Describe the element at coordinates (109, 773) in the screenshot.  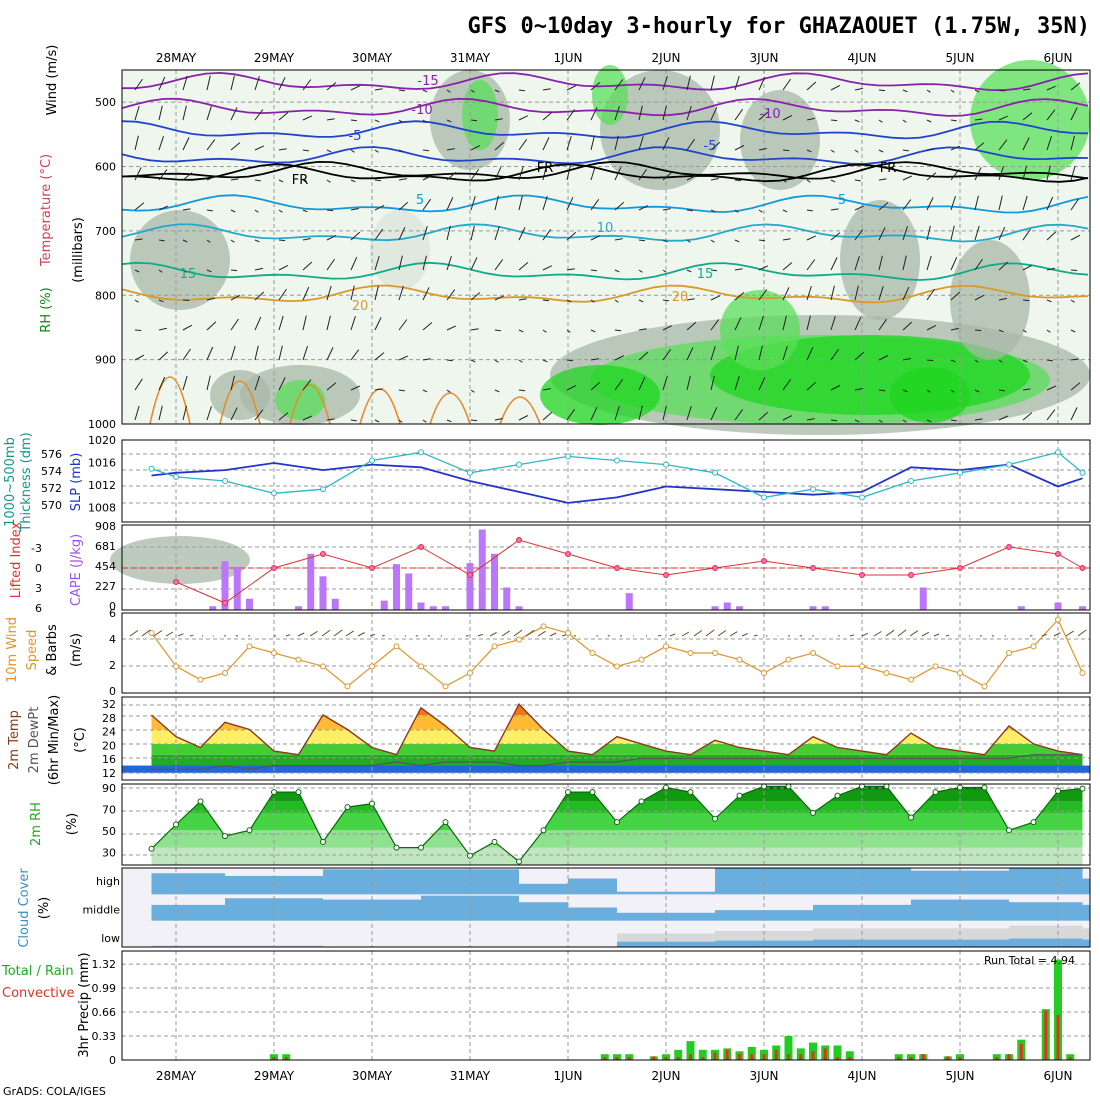
I see `temp-tick: 12` at that location.